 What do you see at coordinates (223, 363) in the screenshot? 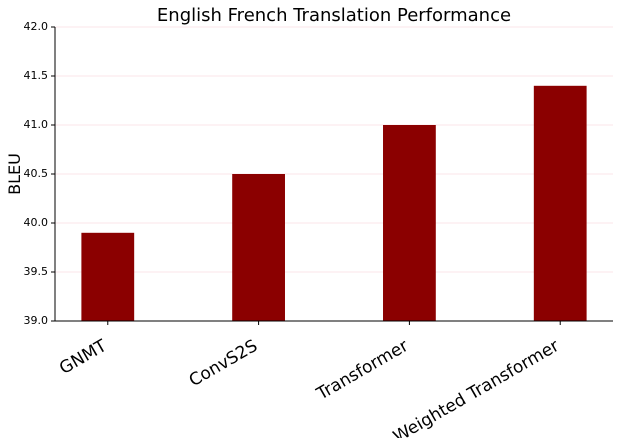
I see `x-tick-label: ConvS2S` at bounding box center [223, 363].